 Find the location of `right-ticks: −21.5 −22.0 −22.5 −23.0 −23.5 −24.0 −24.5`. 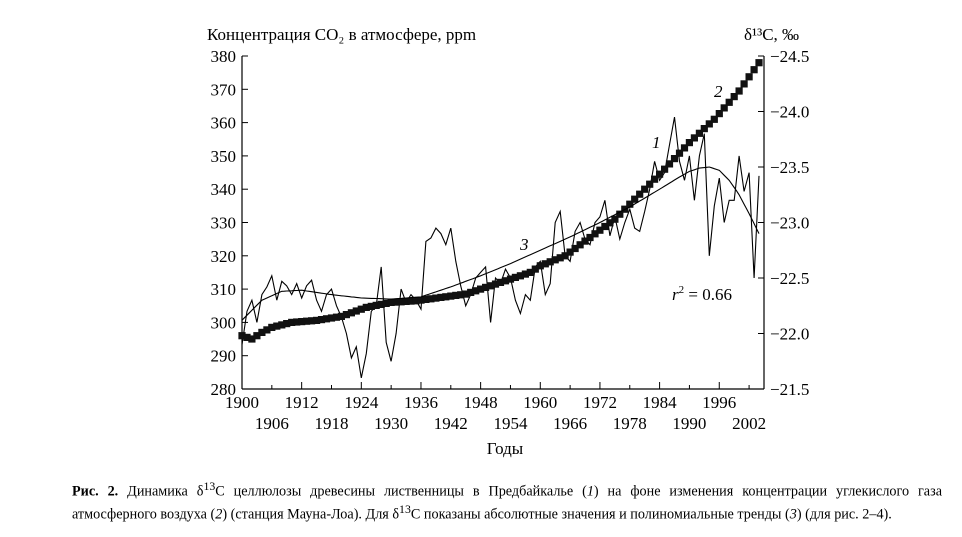

right-ticks: −21.5 −22.0 −22.5 −23.0 −23.5 −24.0 −24.5 is located at coordinates (783, 223).